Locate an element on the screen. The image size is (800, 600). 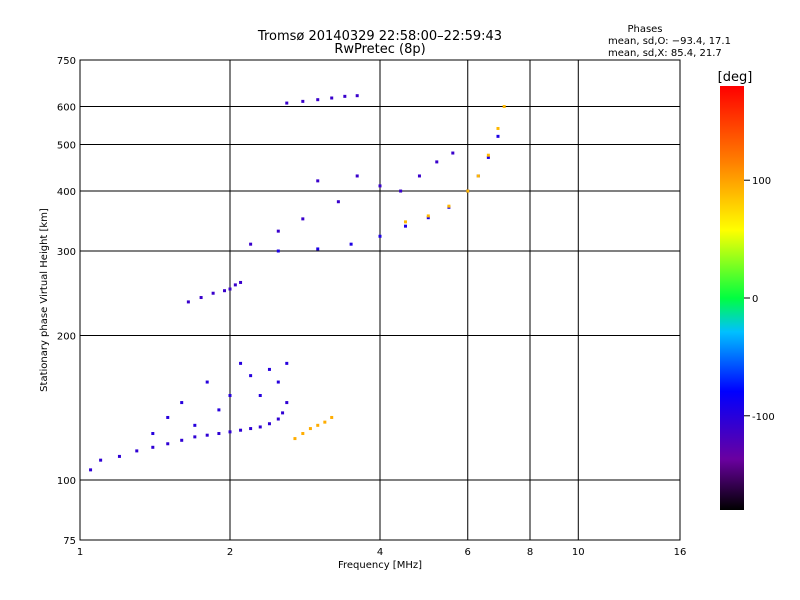
y-tick-labels: 75 100 200 300 400 500 600 750 is located at coordinates (66, 301).